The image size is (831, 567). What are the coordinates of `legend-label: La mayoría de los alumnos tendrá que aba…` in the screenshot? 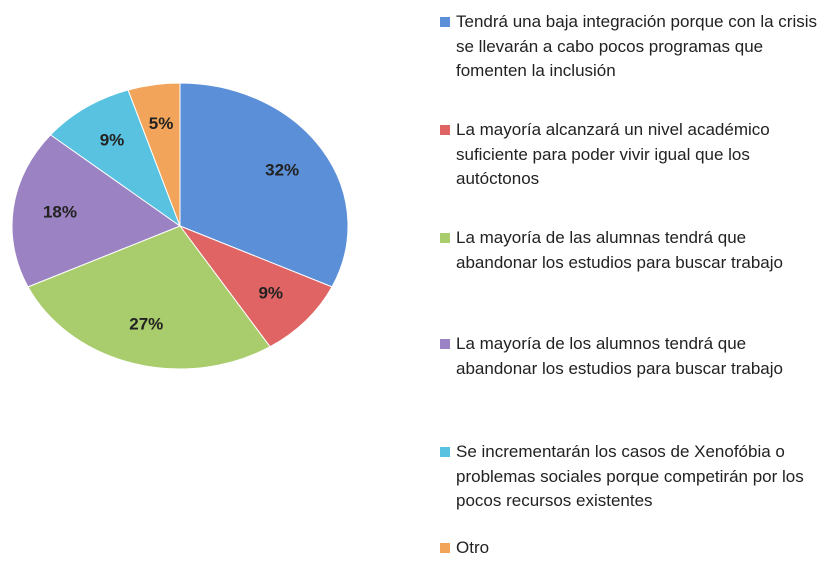 It's located at (619, 356).